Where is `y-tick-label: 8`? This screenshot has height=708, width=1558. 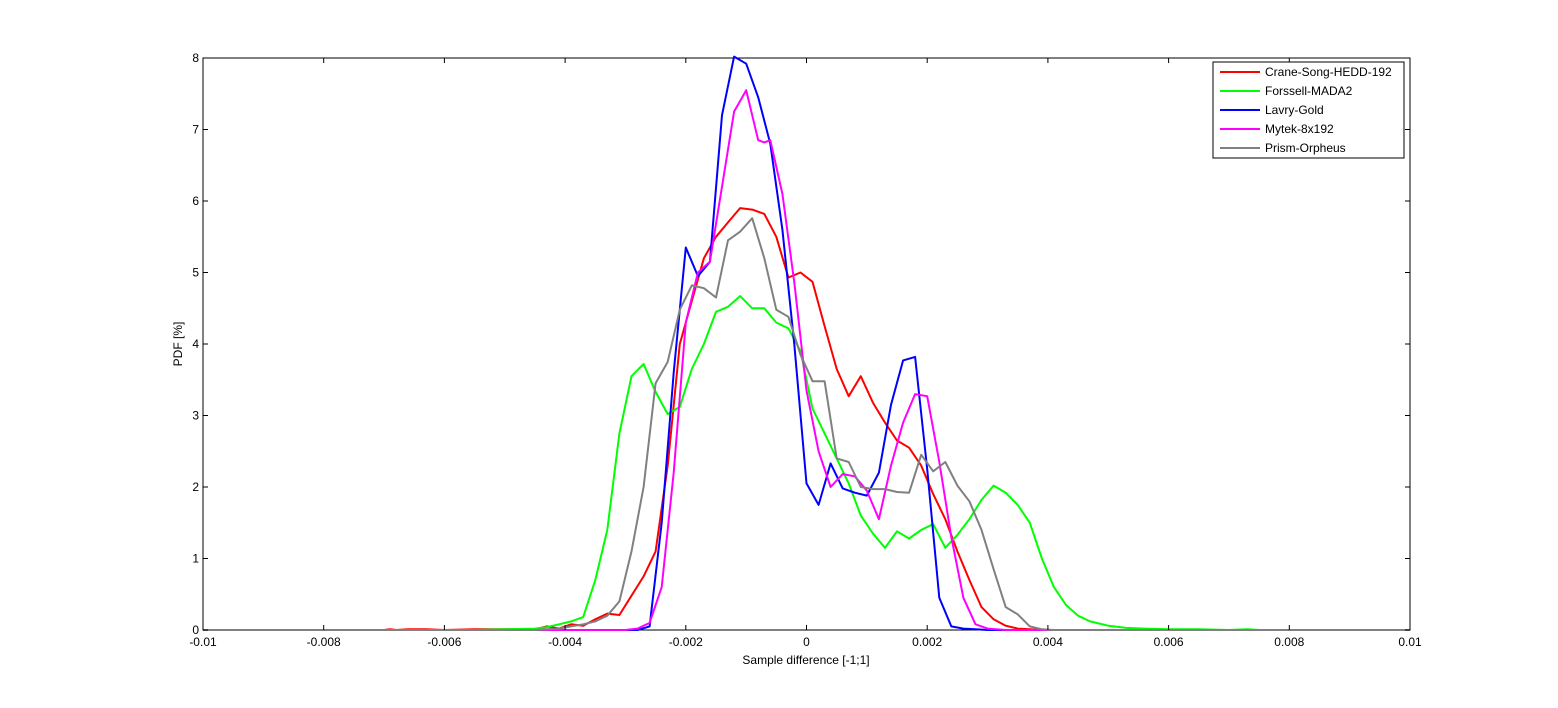
y-tick-label: 8 is located at coordinates (195, 58).